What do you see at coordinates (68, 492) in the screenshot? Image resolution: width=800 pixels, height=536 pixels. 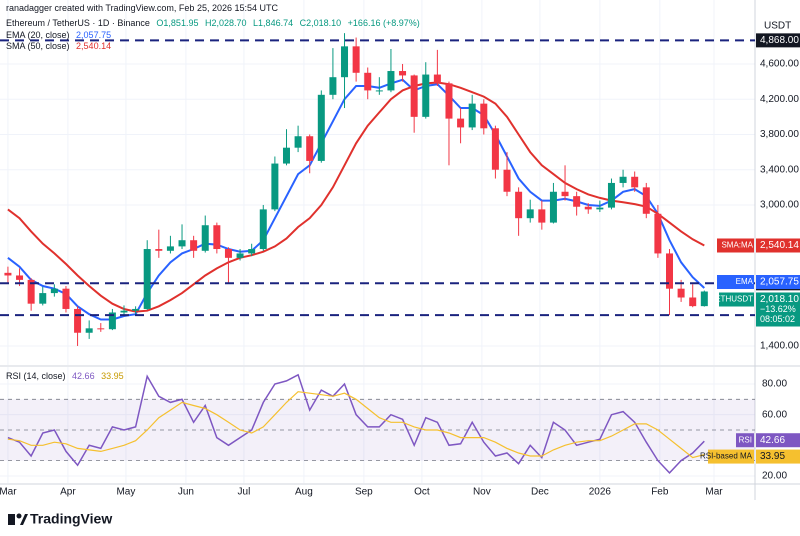 I see `x-tick-label: Apr` at bounding box center [68, 492].